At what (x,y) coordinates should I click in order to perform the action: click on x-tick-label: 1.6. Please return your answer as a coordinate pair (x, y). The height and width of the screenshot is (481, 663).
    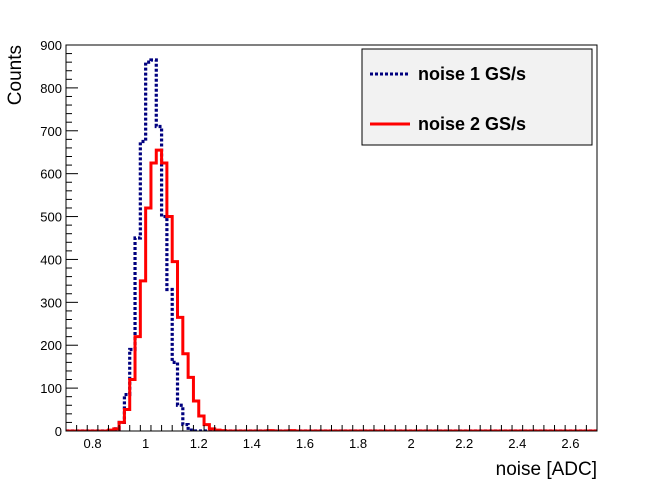
    Looking at the image, I should click on (305, 443).